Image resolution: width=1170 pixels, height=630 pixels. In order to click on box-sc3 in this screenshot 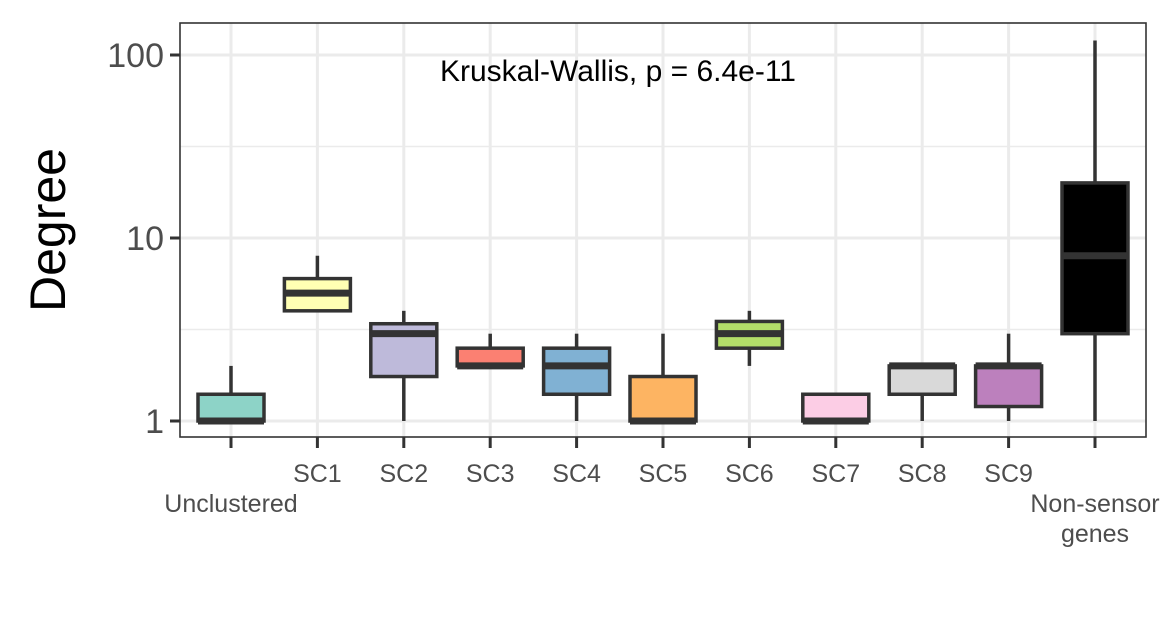, I will do `click(490, 351)`.